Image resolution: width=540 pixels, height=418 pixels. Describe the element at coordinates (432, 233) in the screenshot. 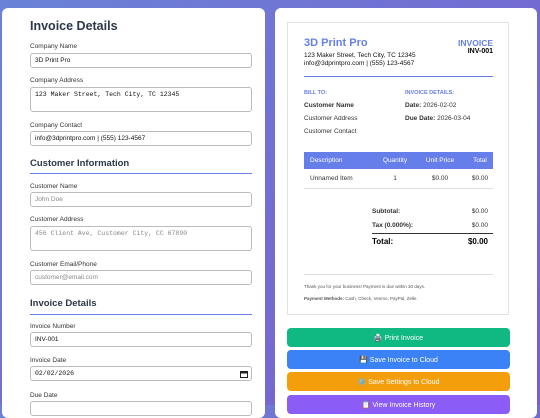

I see `total-line` at that location.